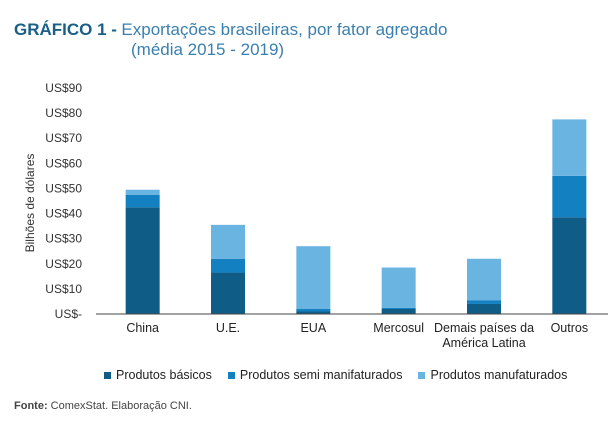 This screenshot has width=616, height=425. I want to click on y-tick-label: US$90, so click(63, 88).